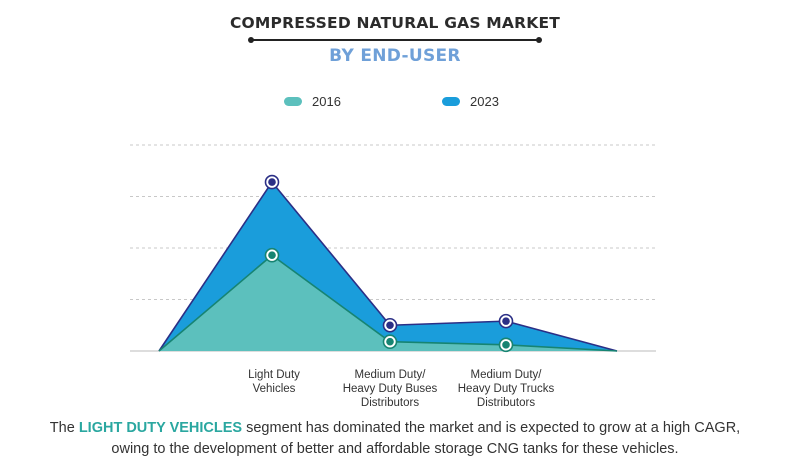 The width and height of the screenshot is (790, 472). What do you see at coordinates (64, 428) in the screenshot?
I see `caption-prefix: The` at bounding box center [64, 428].